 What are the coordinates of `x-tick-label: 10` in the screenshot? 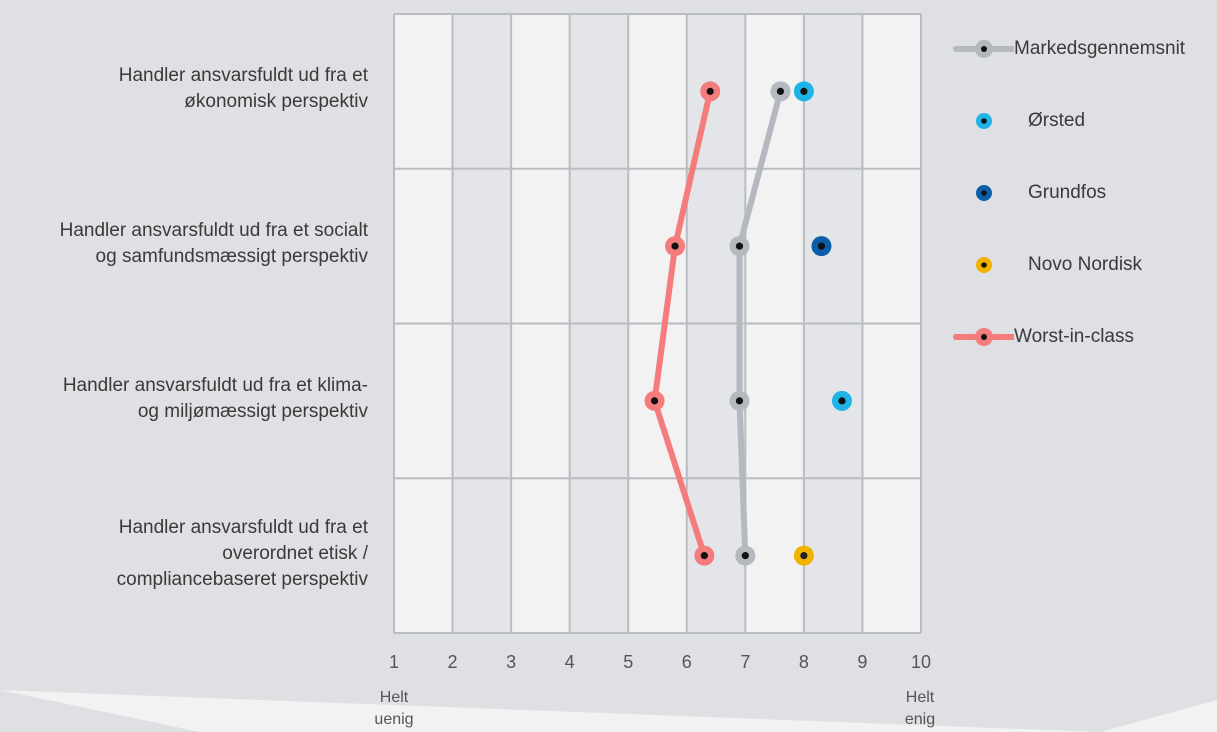 It's located at (921, 662).